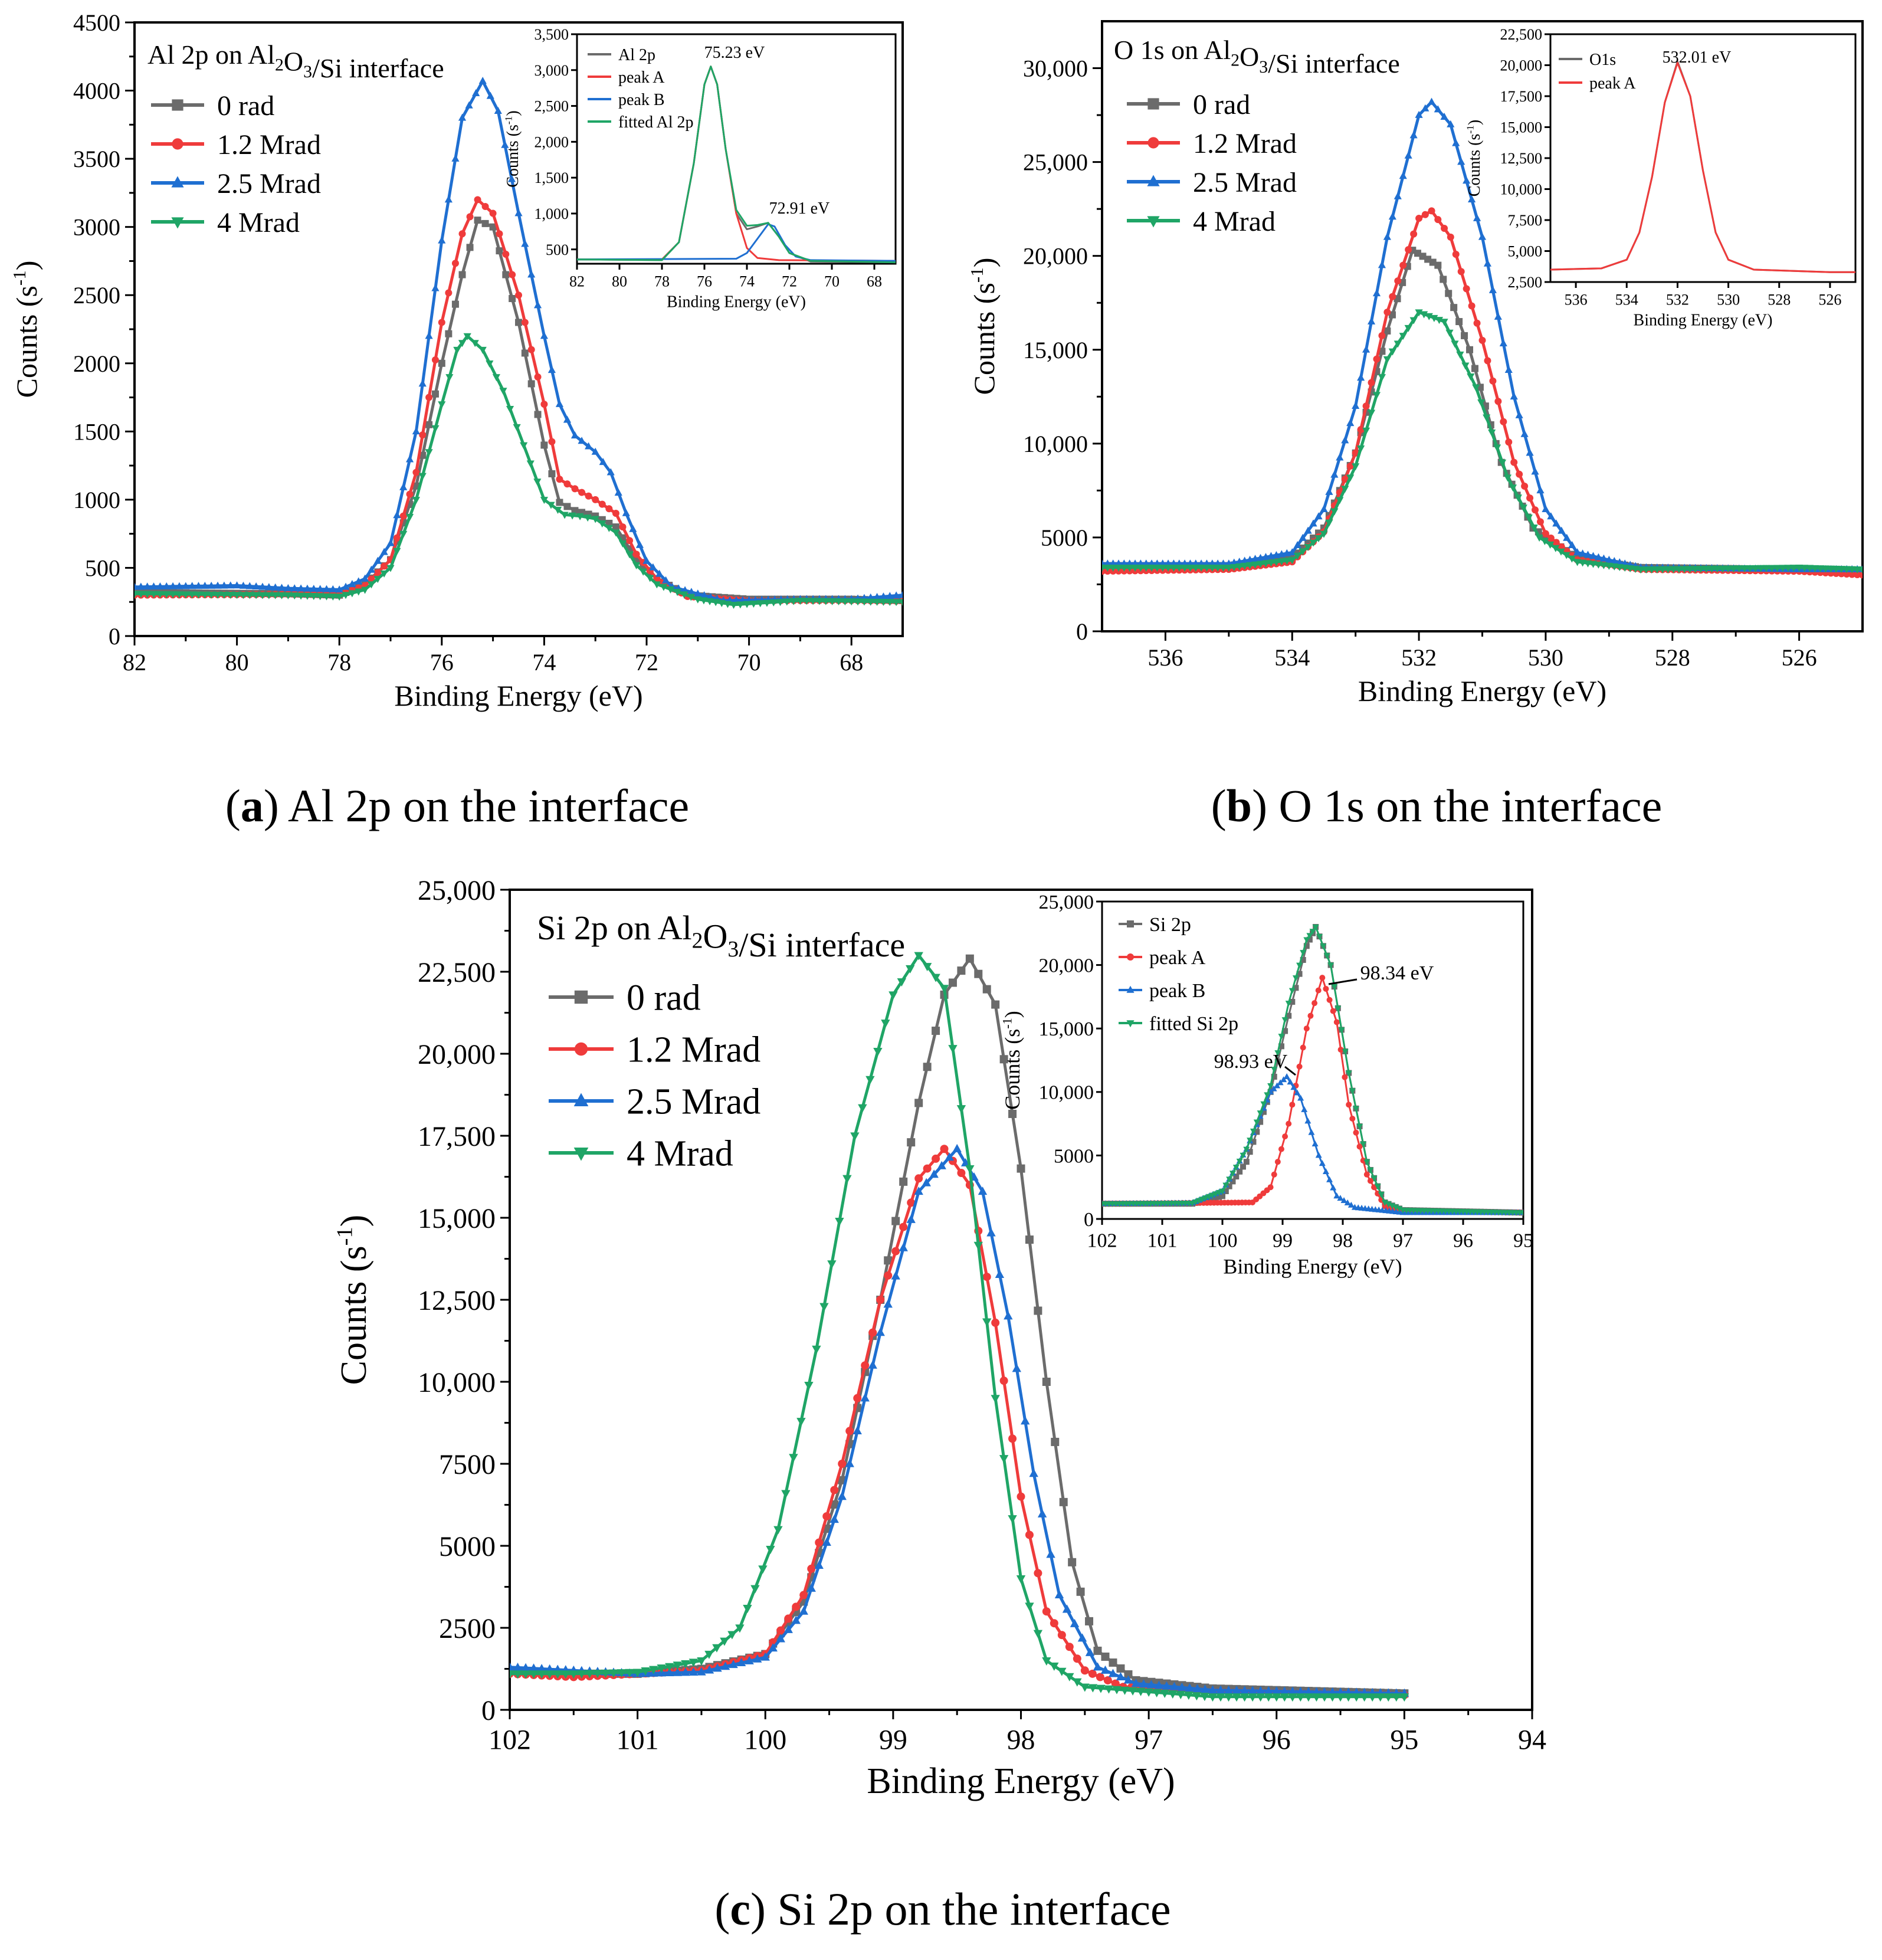  What do you see at coordinates (1404, 1739) in the screenshot?
I see `x-tick-label: 95` at bounding box center [1404, 1739].